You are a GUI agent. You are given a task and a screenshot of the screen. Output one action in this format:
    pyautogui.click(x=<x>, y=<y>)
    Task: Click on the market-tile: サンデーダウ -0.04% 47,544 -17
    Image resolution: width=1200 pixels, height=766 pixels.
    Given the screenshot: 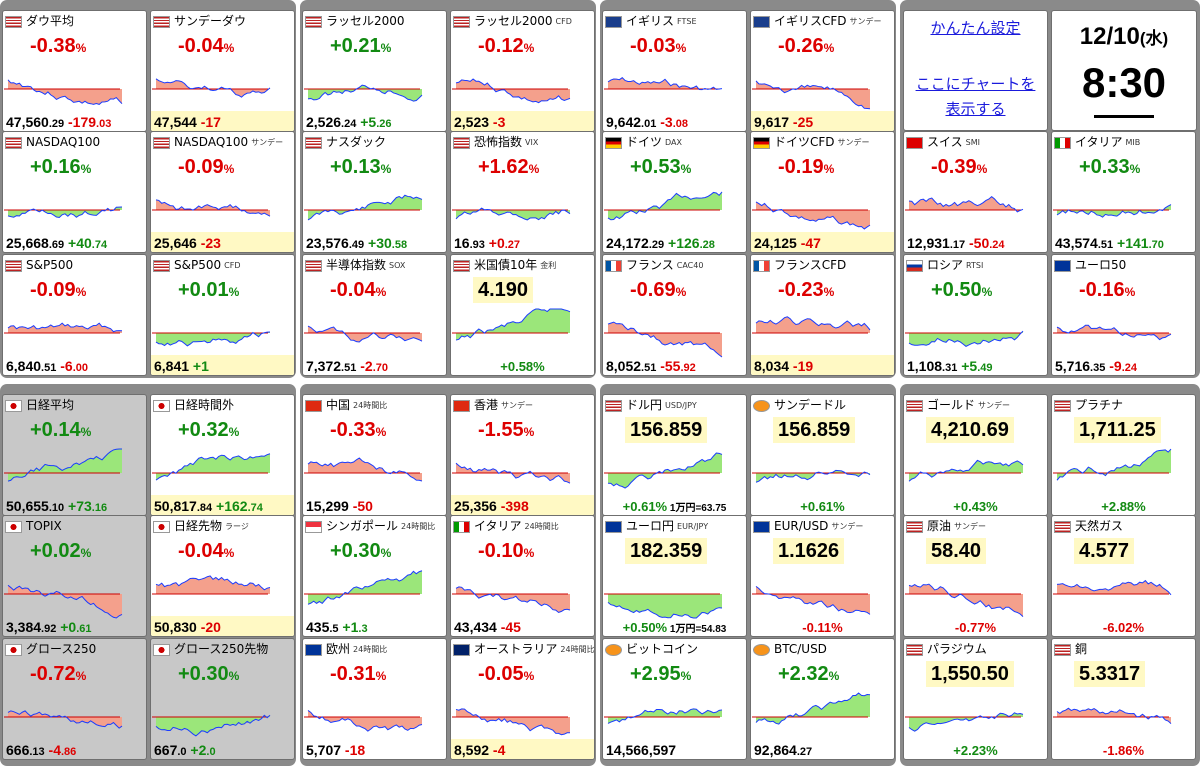 What is the action you would take?
    pyautogui.click(x=222, y=71)
    